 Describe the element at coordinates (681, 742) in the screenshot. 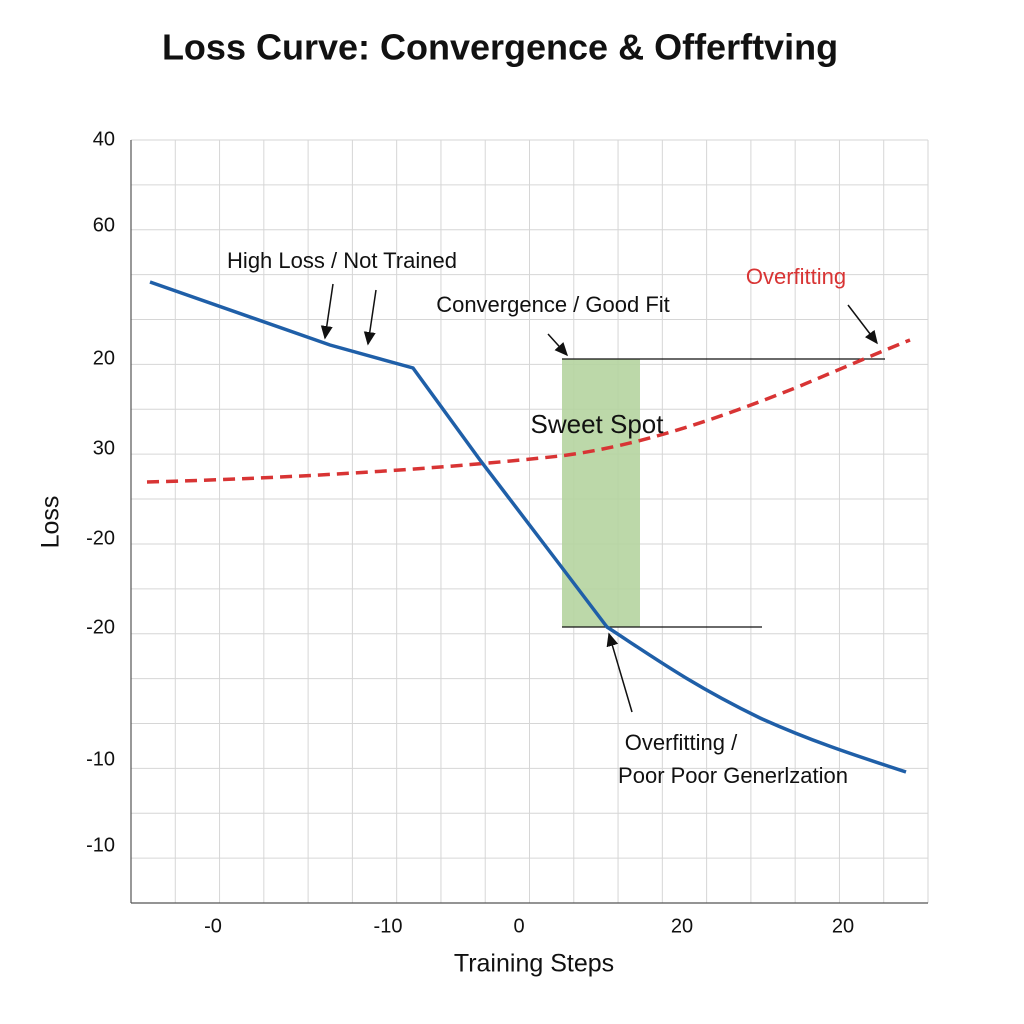

I see `annotation: Overfitting /` at that location.